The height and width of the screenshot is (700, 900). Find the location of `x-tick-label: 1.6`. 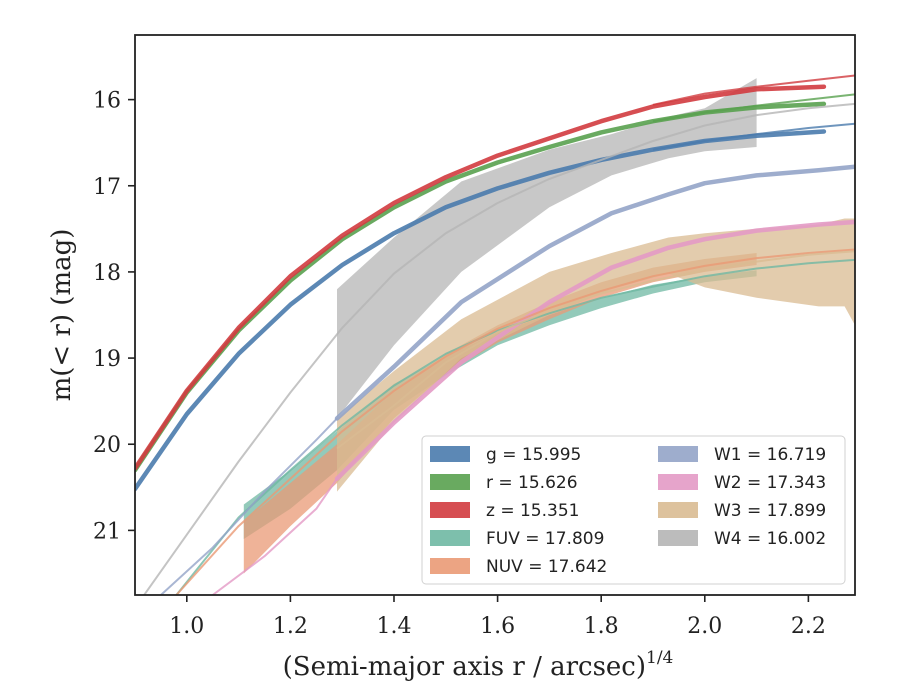

x-tick-label: 1.6 is located at coordinates (497, 626).